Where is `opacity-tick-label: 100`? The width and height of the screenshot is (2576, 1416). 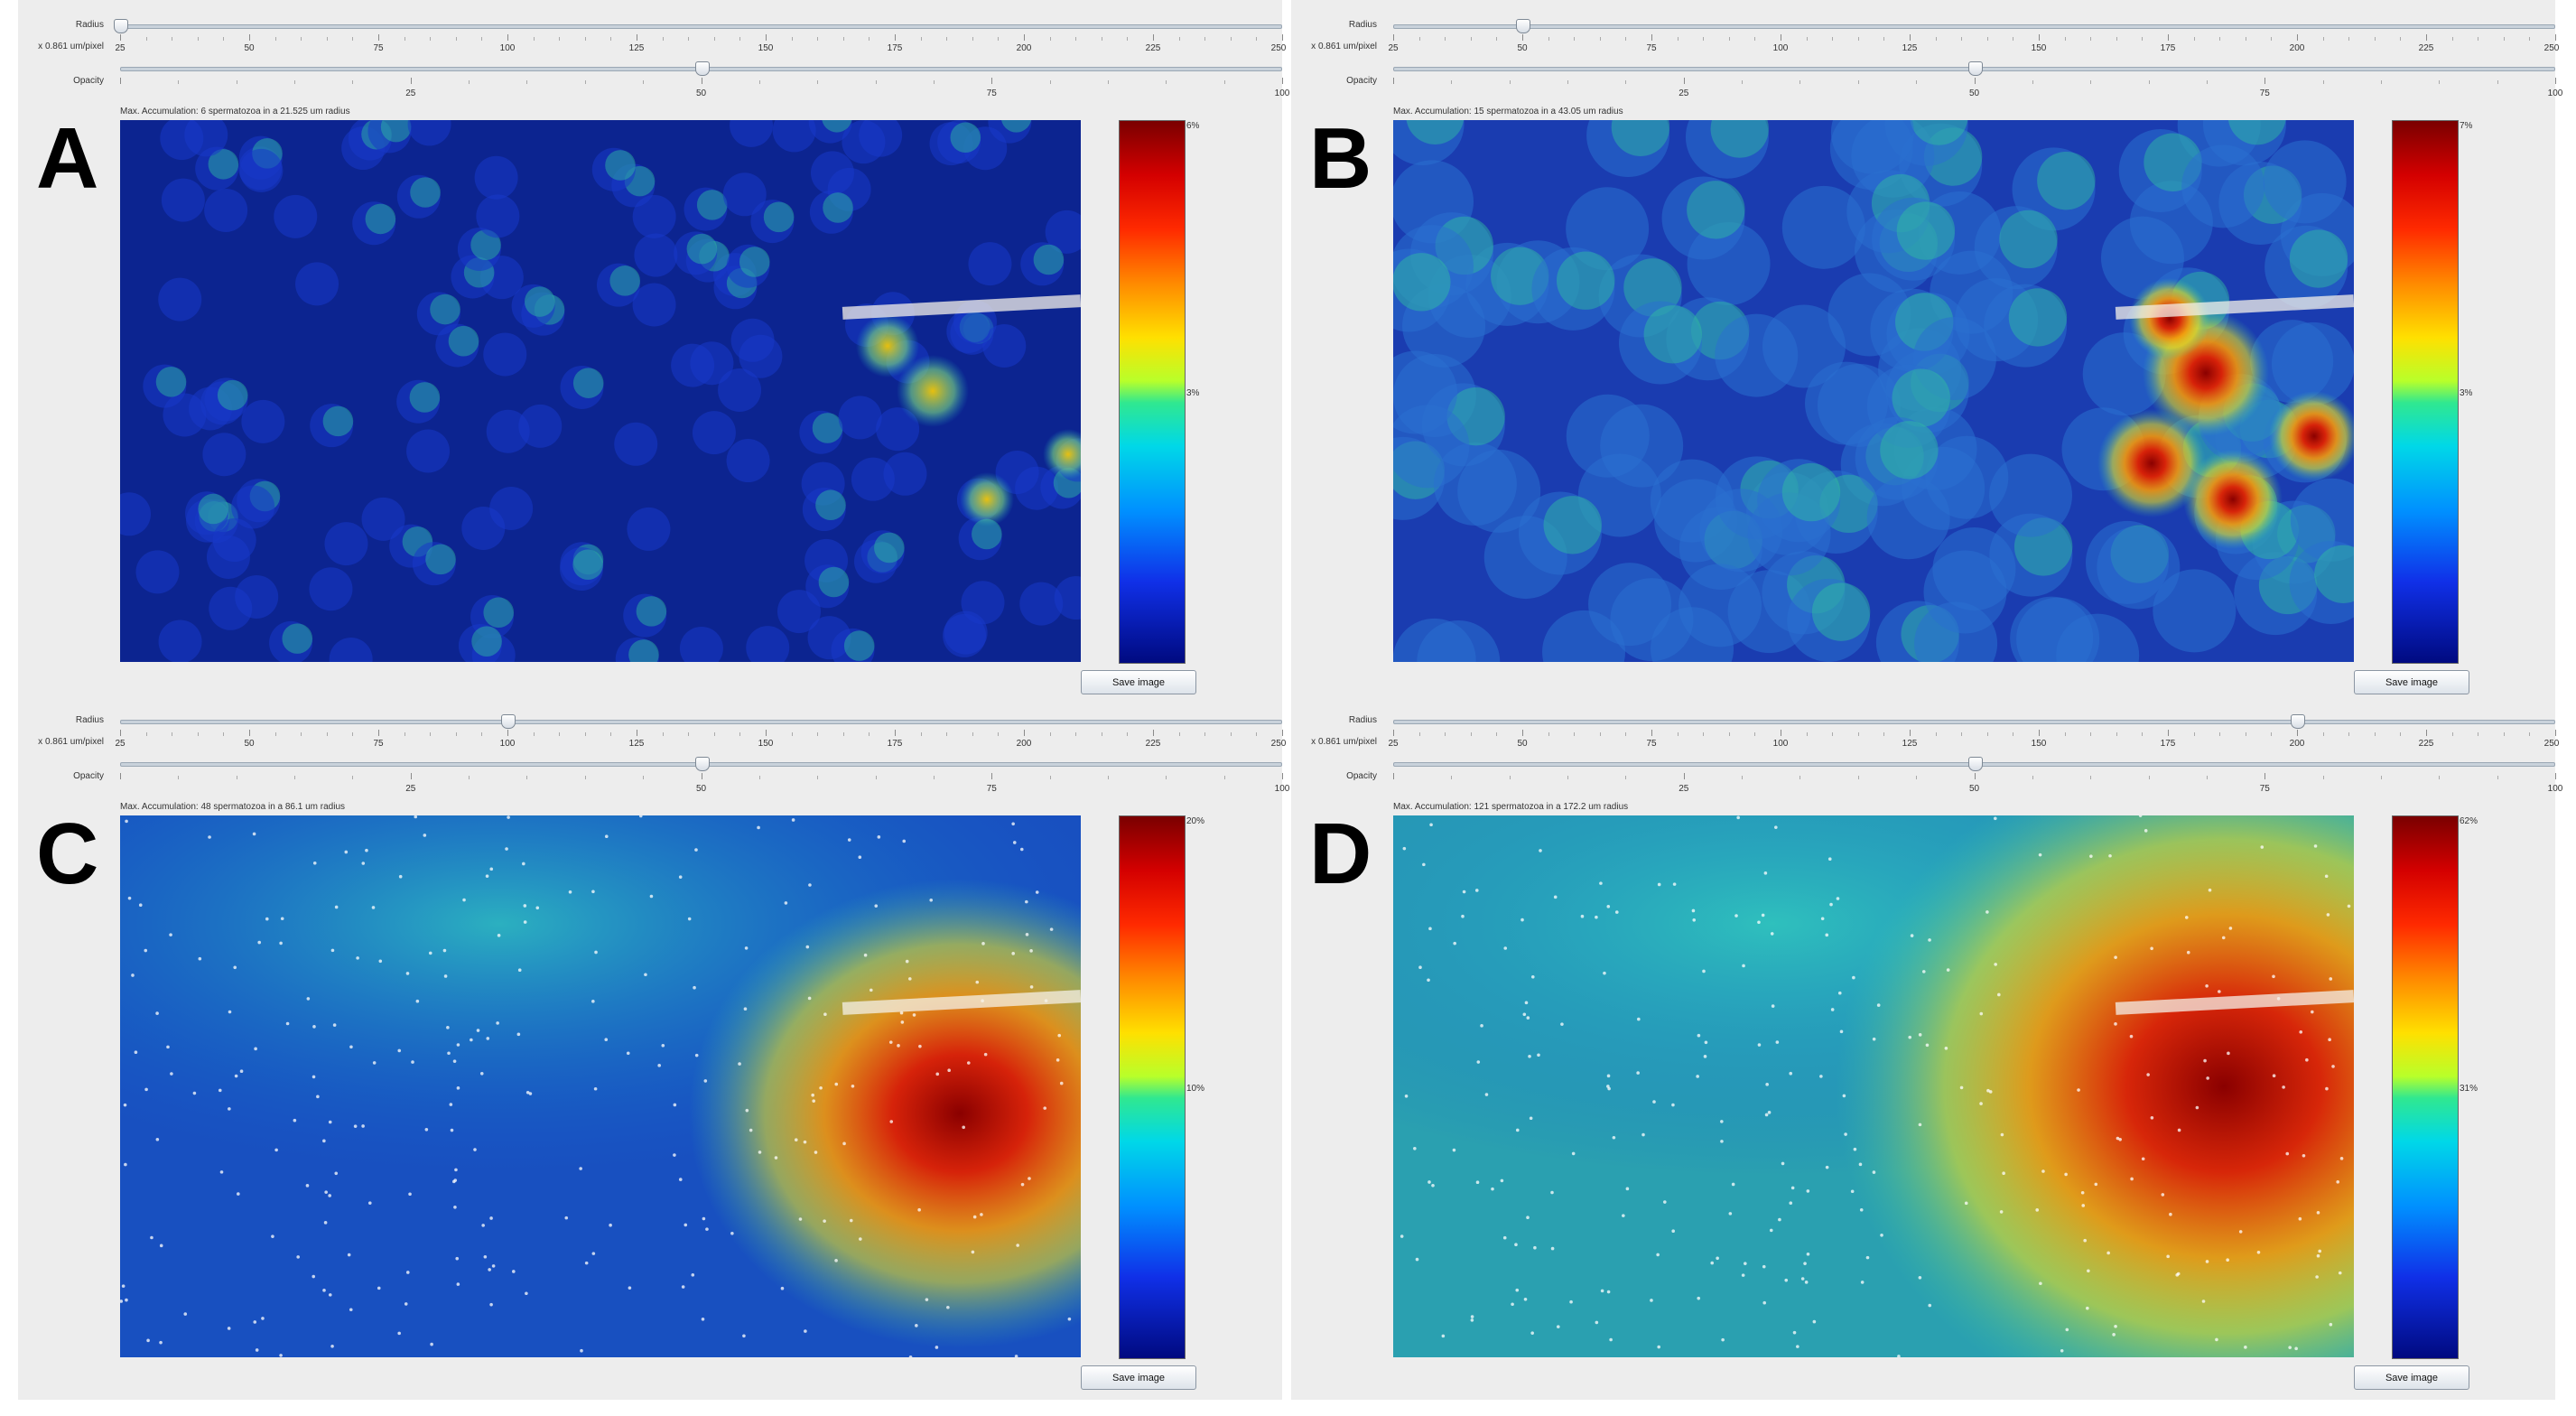
opacity-tick-label: 100 is located at coordinates (1282, 93).